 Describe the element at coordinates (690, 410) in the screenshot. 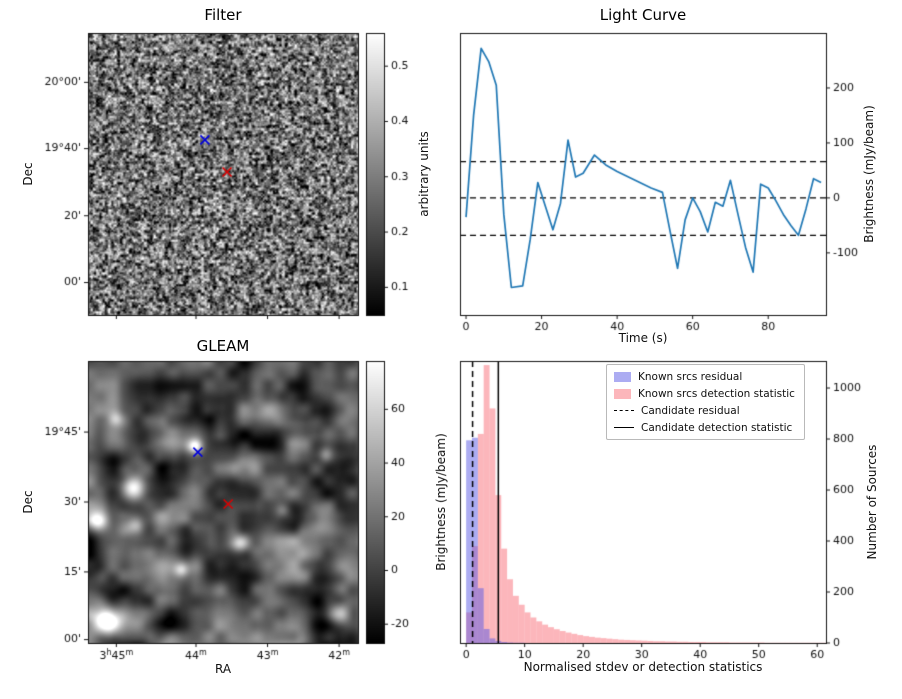

I see `legend-label: Candidate residual` at that location.